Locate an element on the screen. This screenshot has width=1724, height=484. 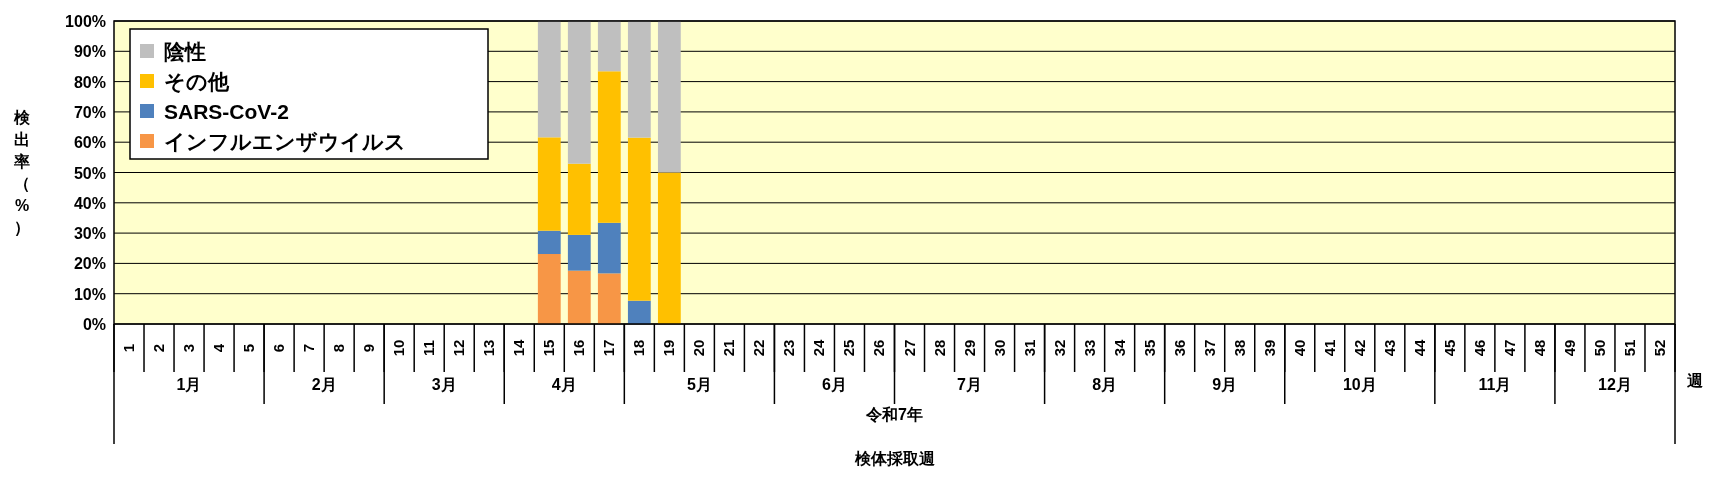
x-tick-label: 34 is located at coordinates (1119, 348).